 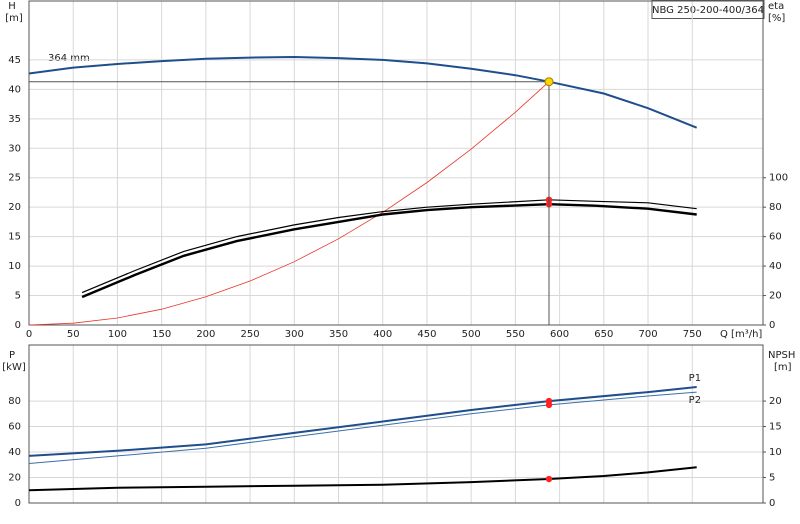 What do you see at coordinates (117, 334) in the screenshot?
I see `x-tick-label: 100` at bounding box center [117, 334].